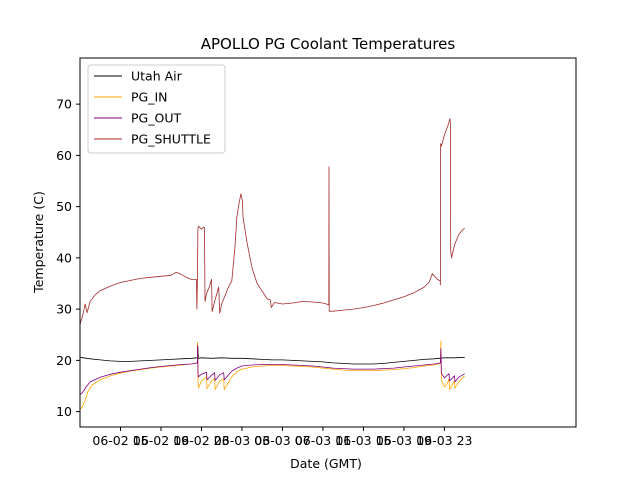 The height and width of the screenshot is (480, 640). Describe the element at coordinates (64, 309) in the screenshot. I see `y-tick-label: 30` at that location.